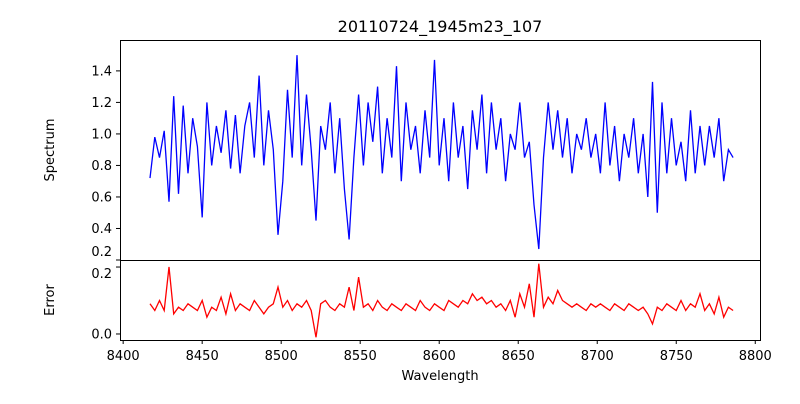 The height and width of the screenshot is (404, 800). Describe the element at coordinates (755, 356) in the screenshot. I see `xtick-label: 8800` at that location.